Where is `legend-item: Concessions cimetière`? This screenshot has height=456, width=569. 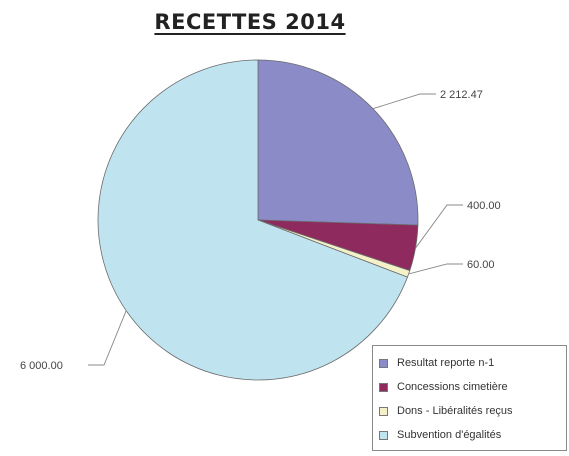
legend-item: Concessions cimetière is located at coordinates (472, 387).